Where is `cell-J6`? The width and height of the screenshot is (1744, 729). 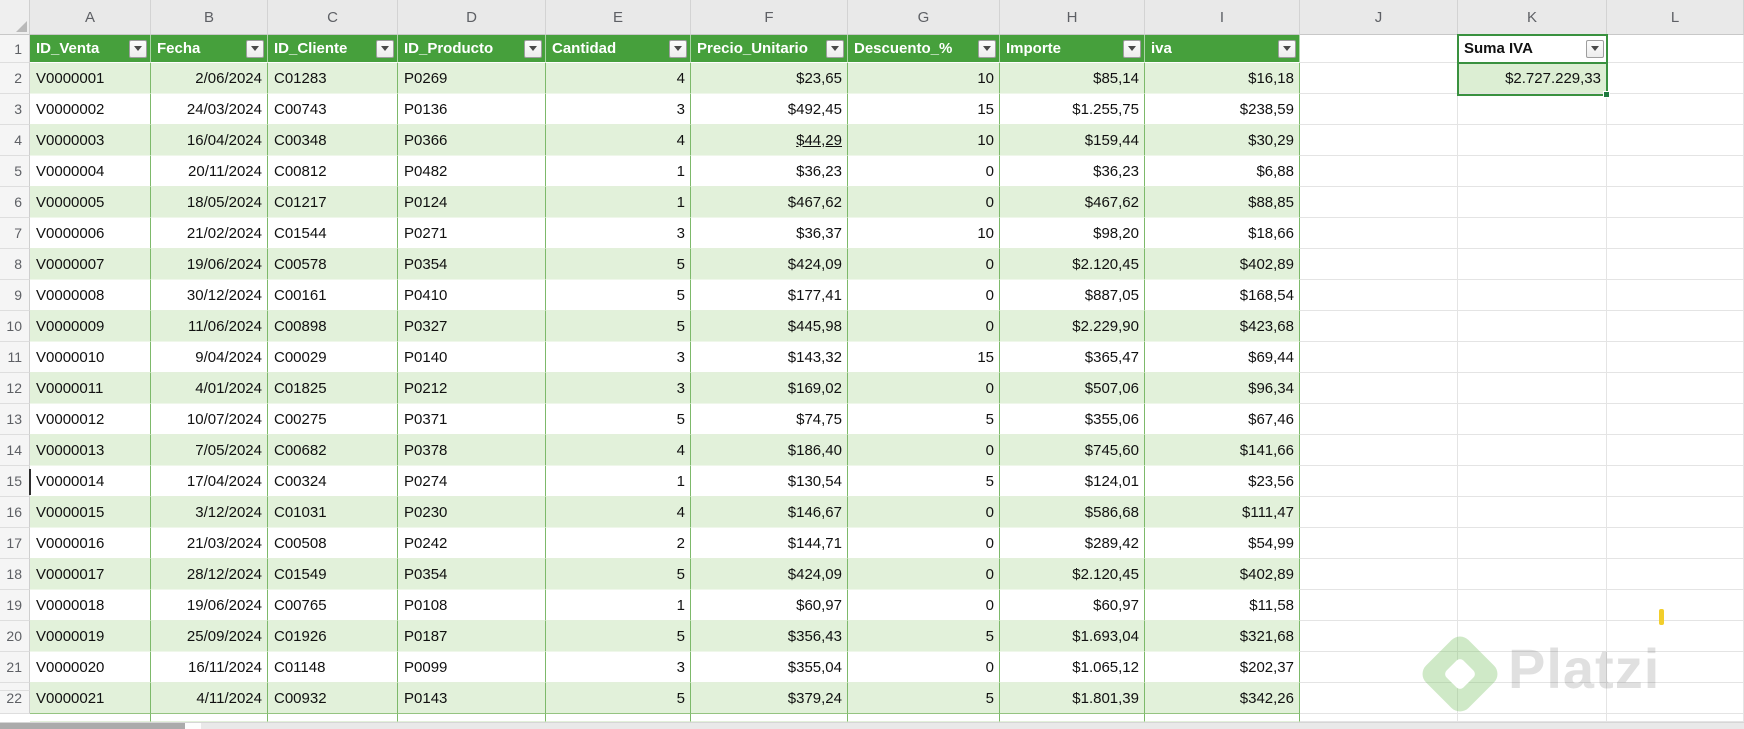 cell-J6 is located at coordinates (1379, 202).